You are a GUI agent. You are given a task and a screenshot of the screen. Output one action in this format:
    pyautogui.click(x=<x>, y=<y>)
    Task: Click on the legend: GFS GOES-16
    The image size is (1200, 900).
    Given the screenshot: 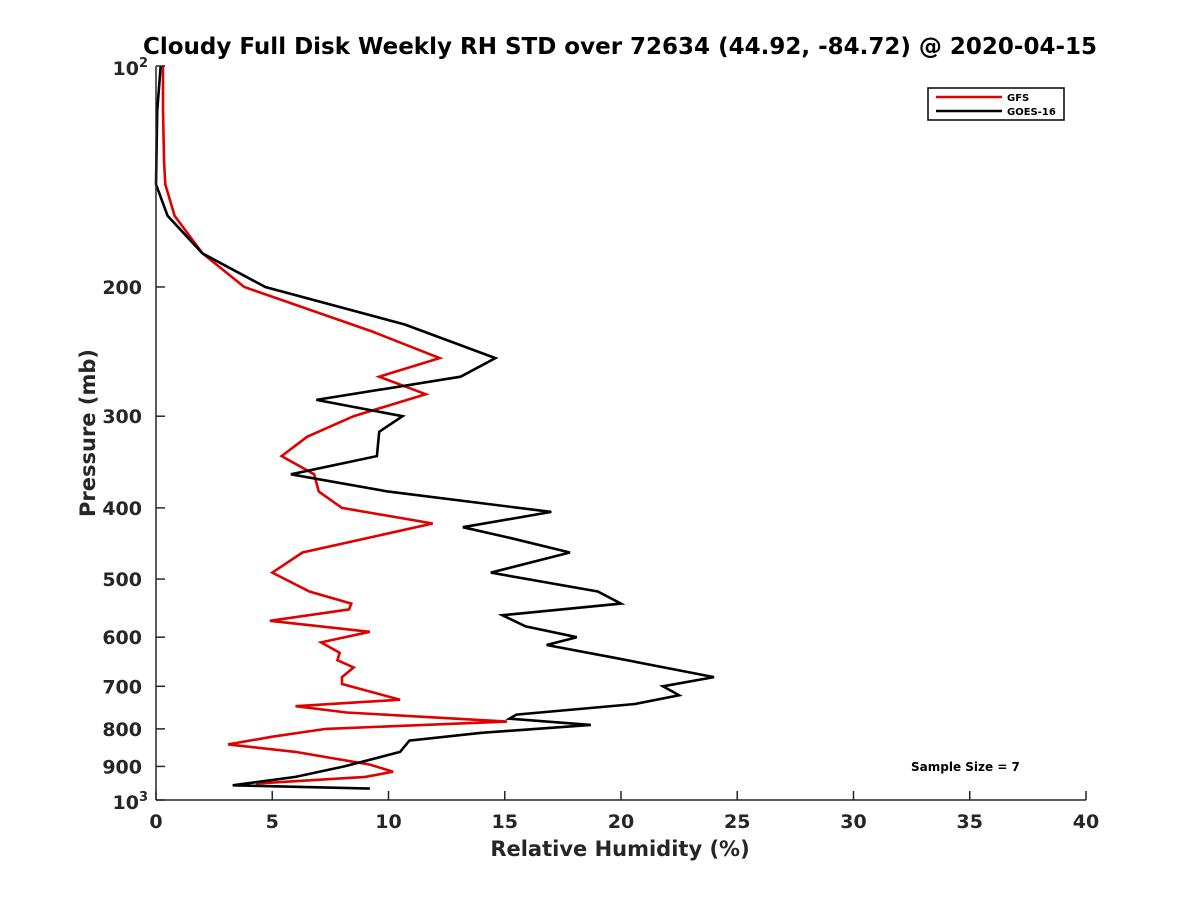 What is the action you would take?
    pyautogui.click(x=996, y=104)
    